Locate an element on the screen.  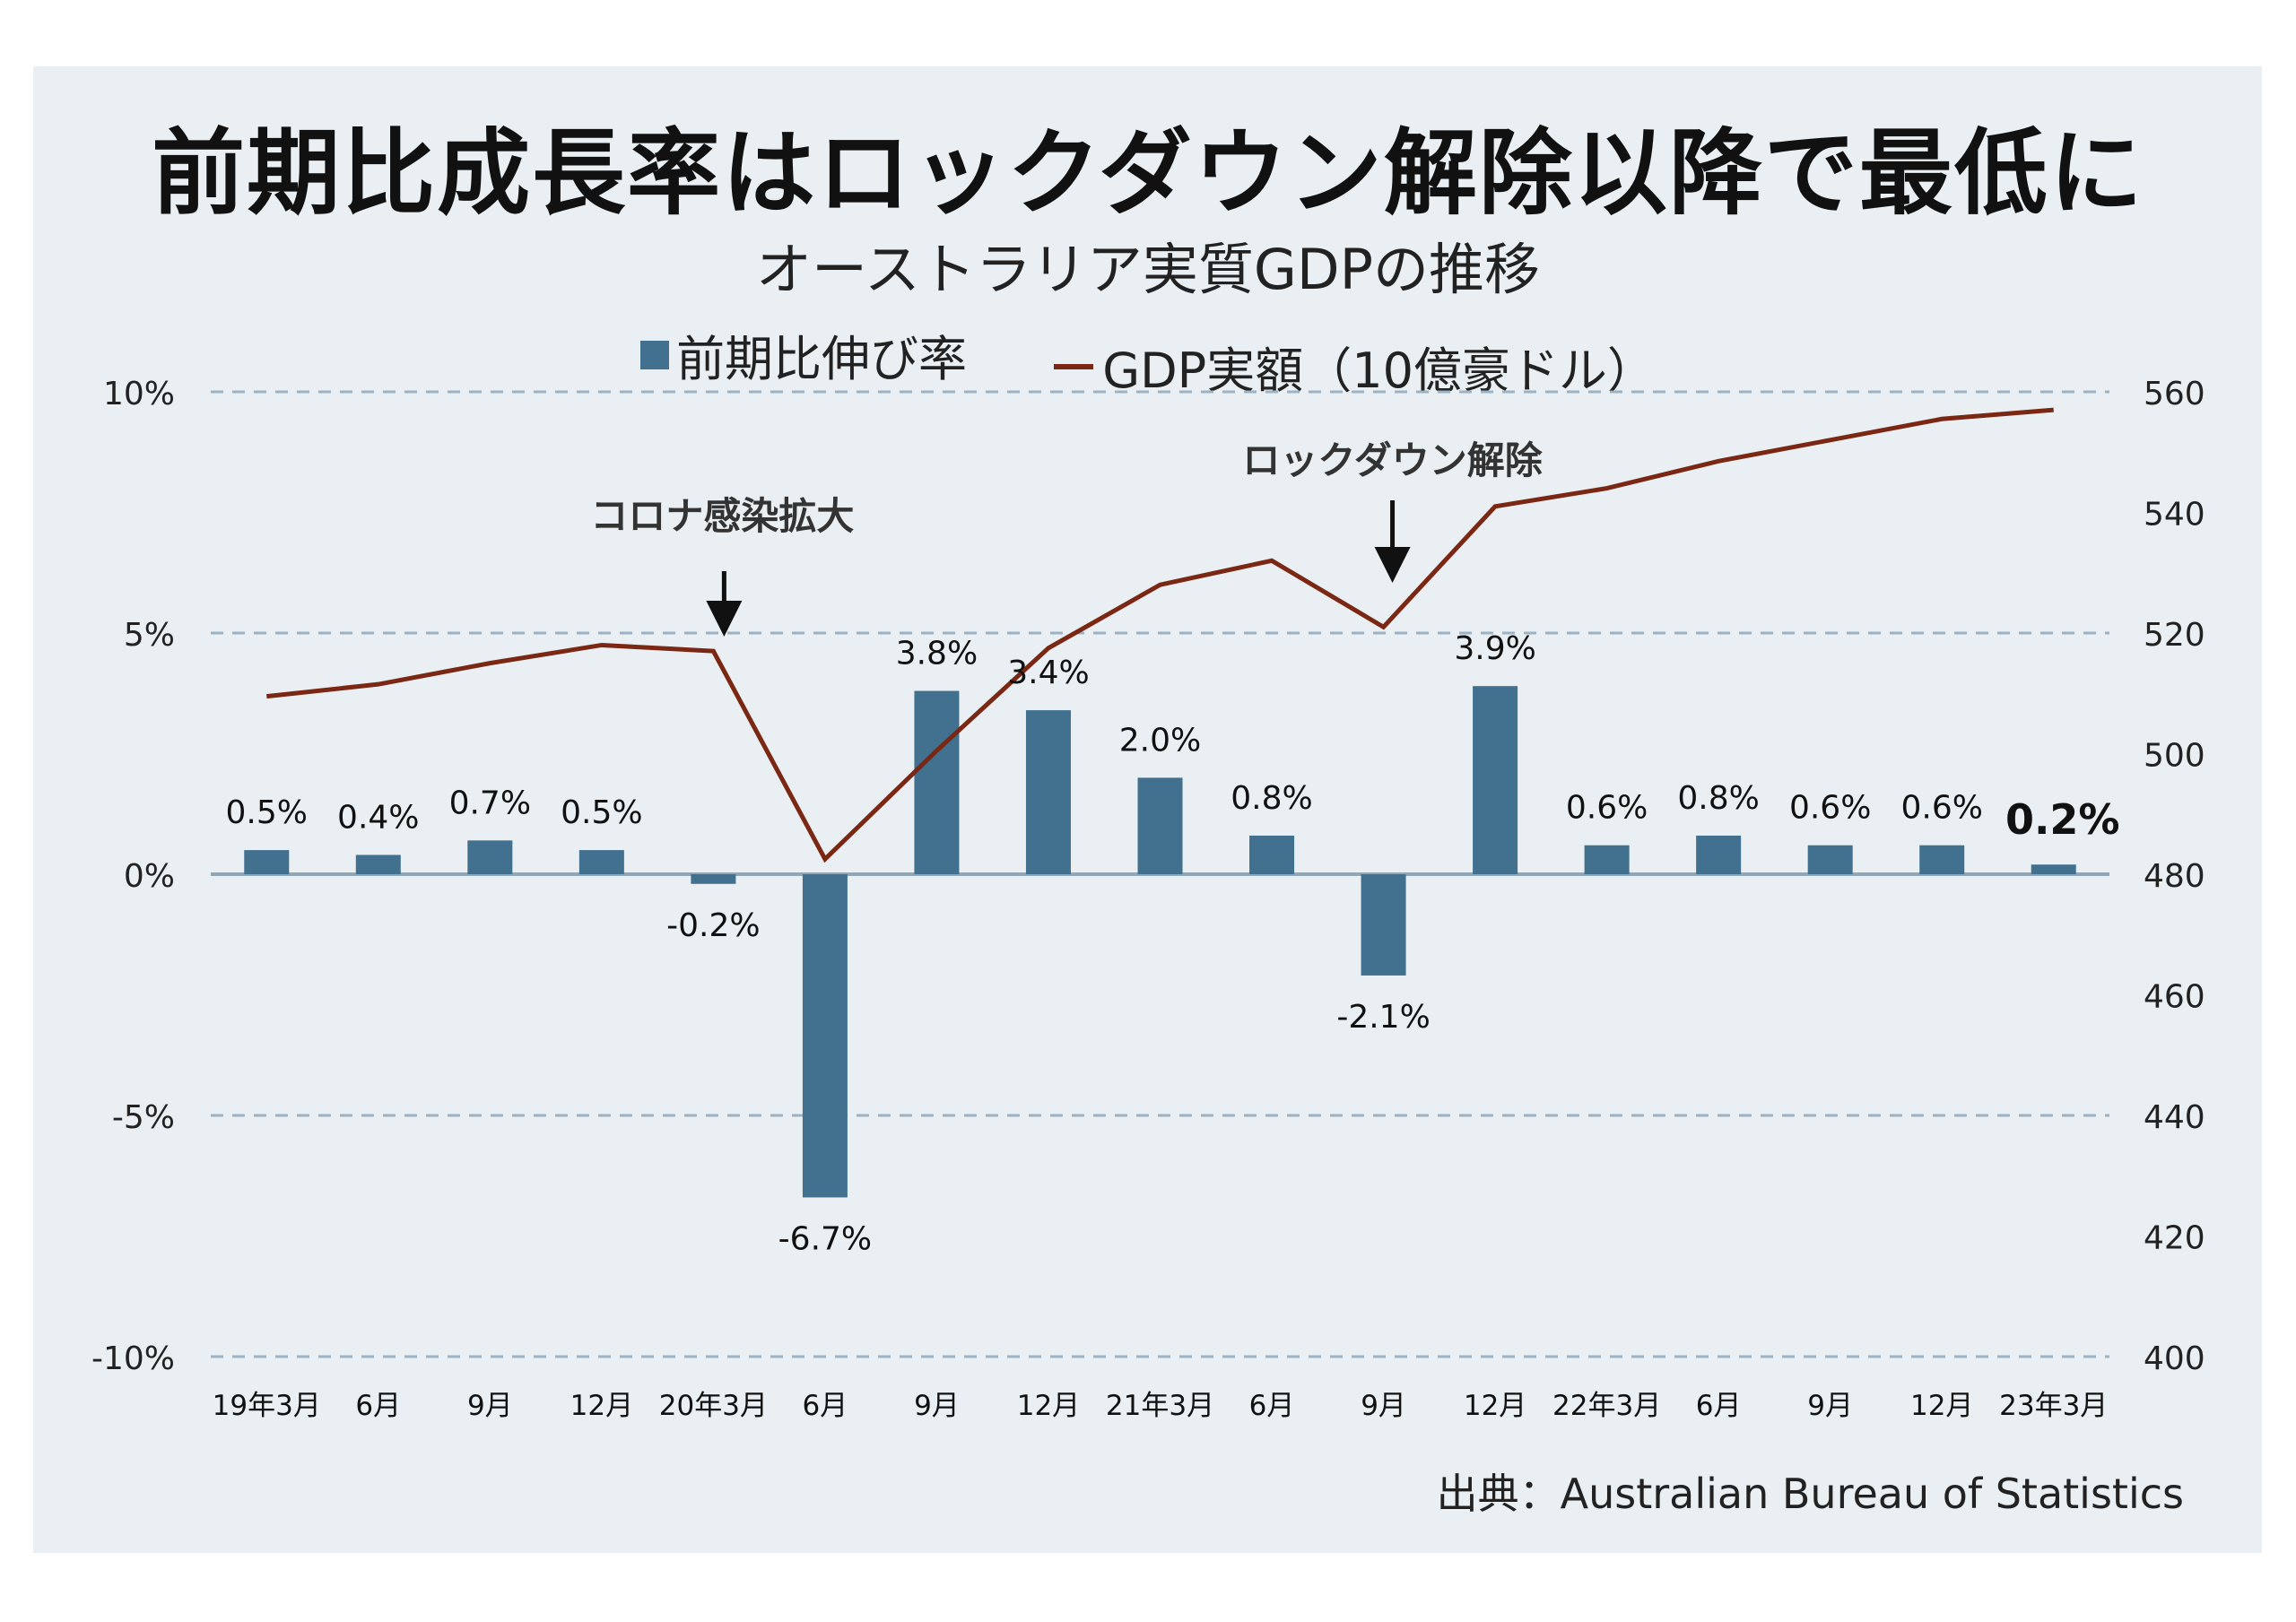
chart-title: 前期比成長率はロックダウン解除以降で最低に is located at coordinates (1148, 173).